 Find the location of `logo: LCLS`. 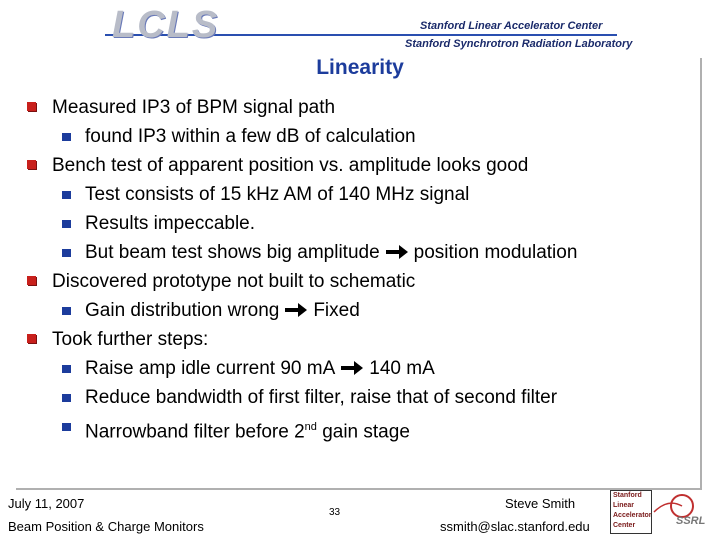

logo: LCLS is located at coordinates (166, 25).